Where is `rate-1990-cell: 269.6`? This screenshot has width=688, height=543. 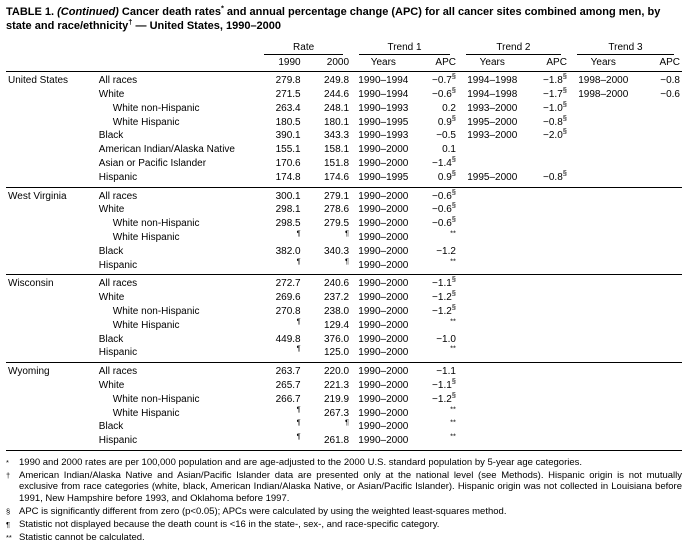 rate-1990-cell: 269.6 is located at coordinates (279, 298).